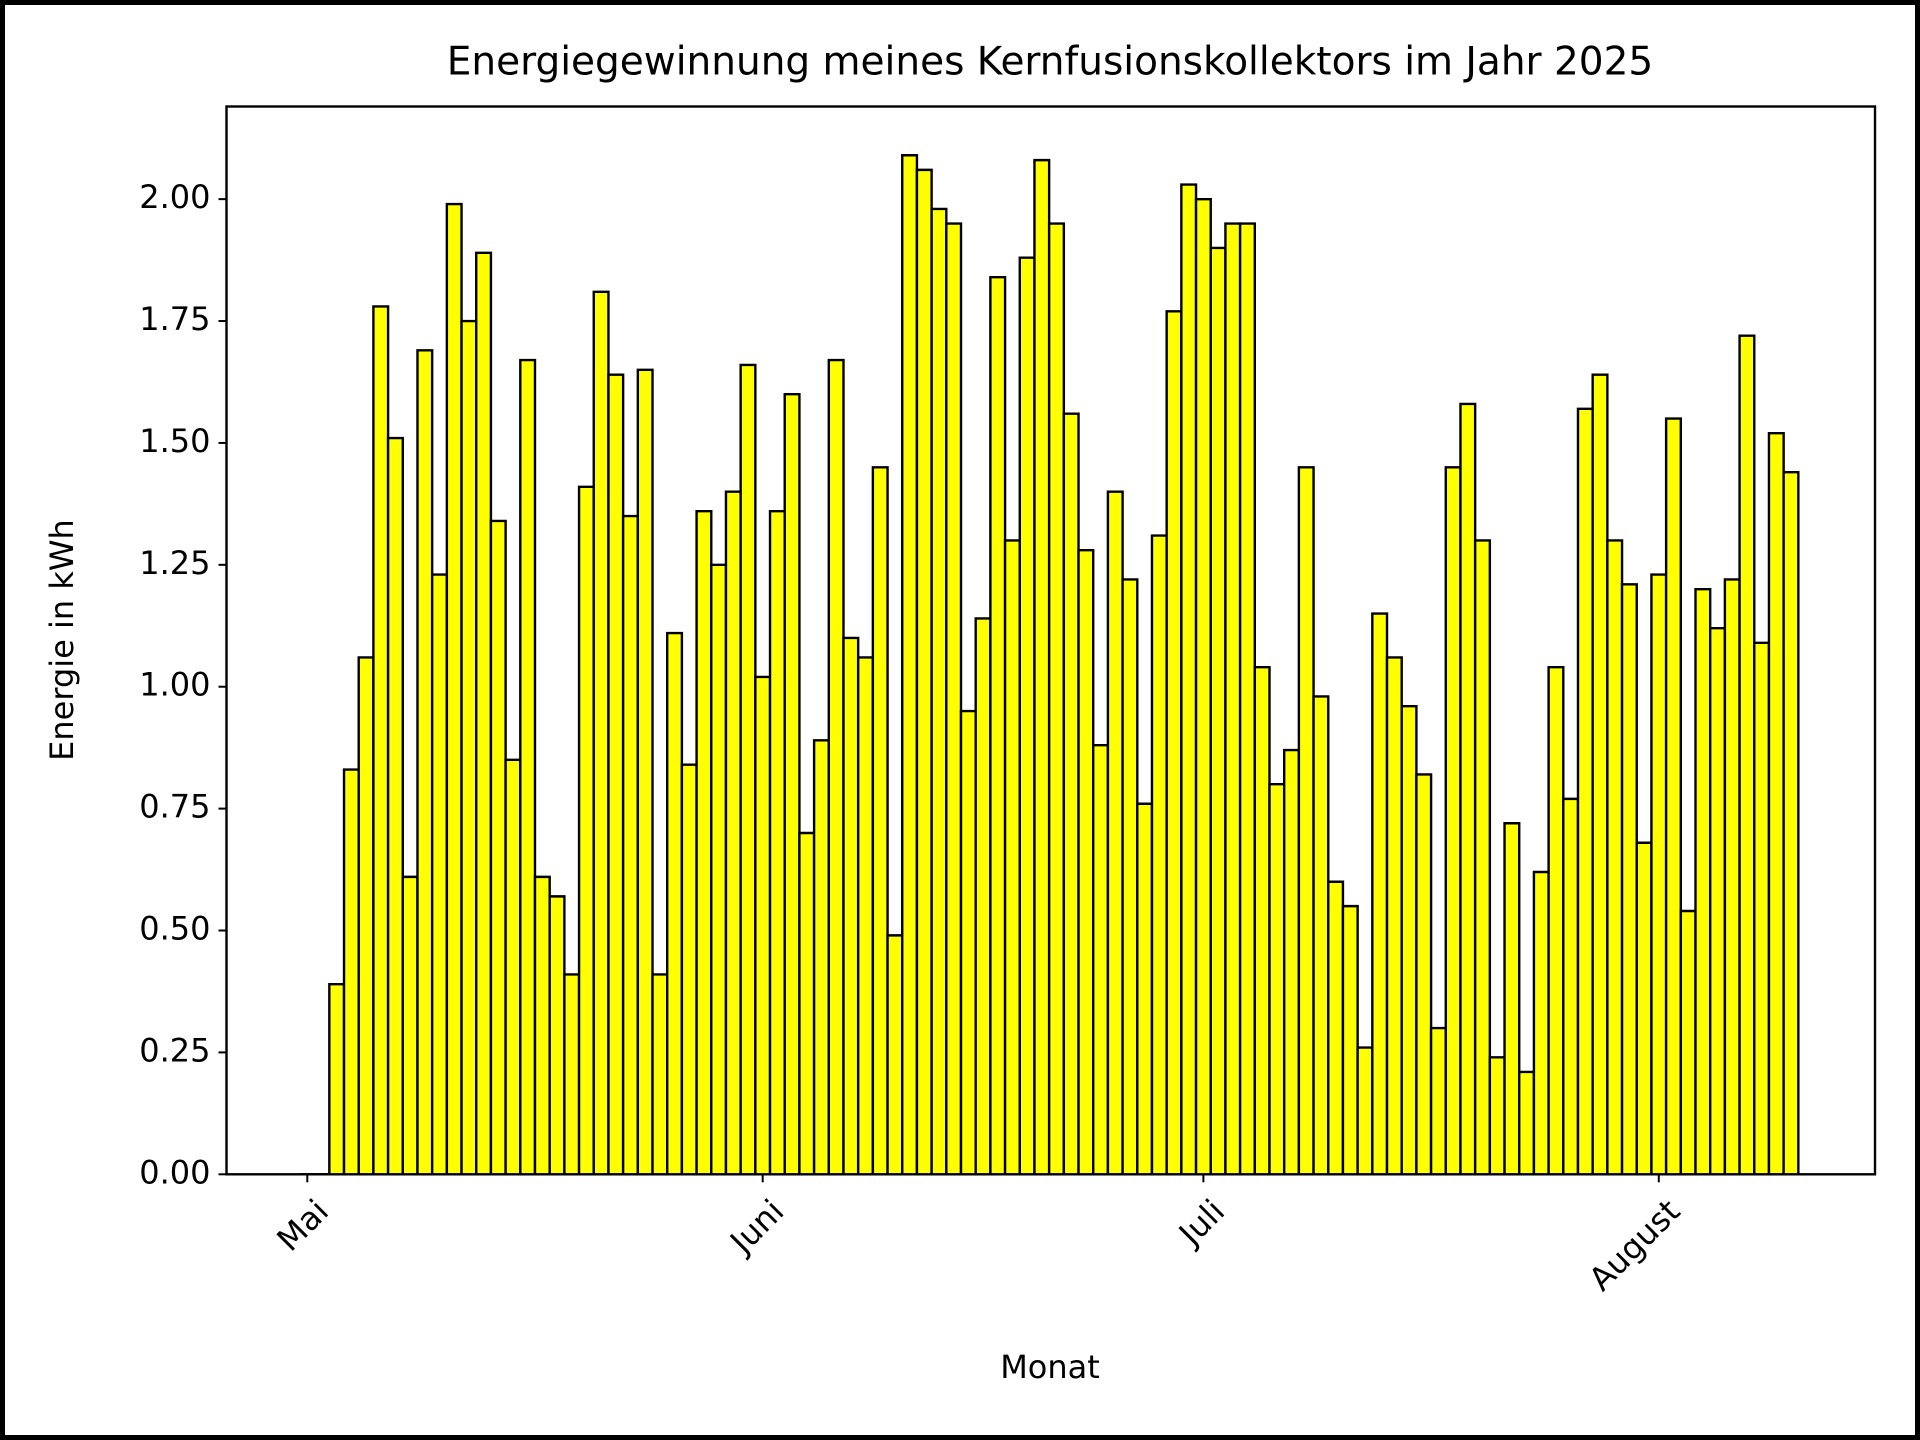 The height and width of the screenshot is (1440, 1920). What do you see at coordinates (174, 441) in the screenshot?
I see `y-tick-label: 1.50` at bounding box center [174, 441].